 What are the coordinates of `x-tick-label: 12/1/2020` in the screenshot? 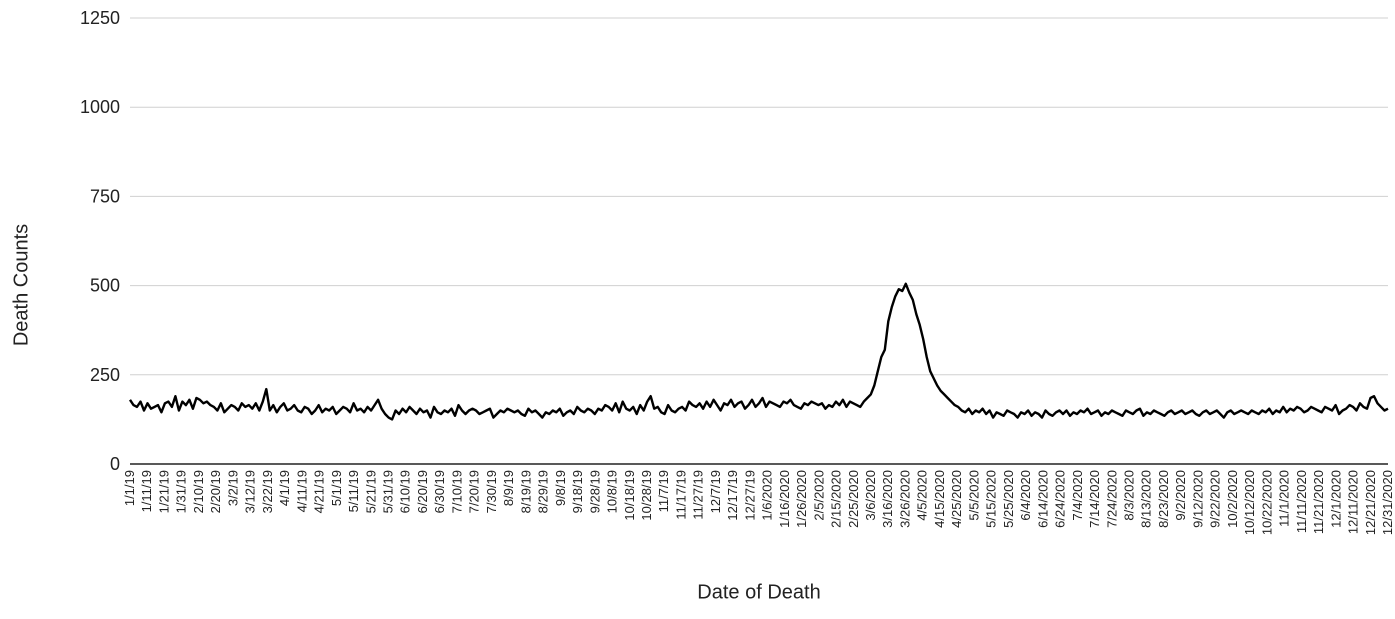 It's located at (1335, 499).